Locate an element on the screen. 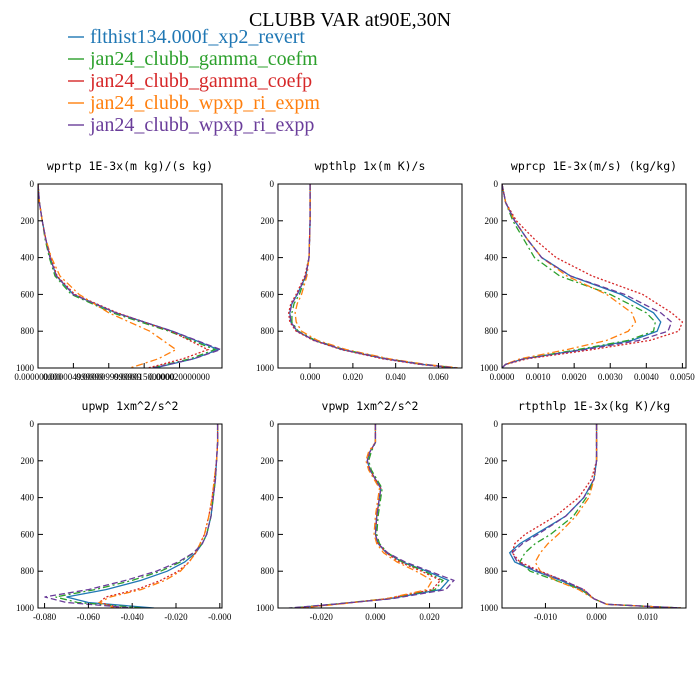  y-tick-label-2-1: 200 is located at coordinates (492, 221).